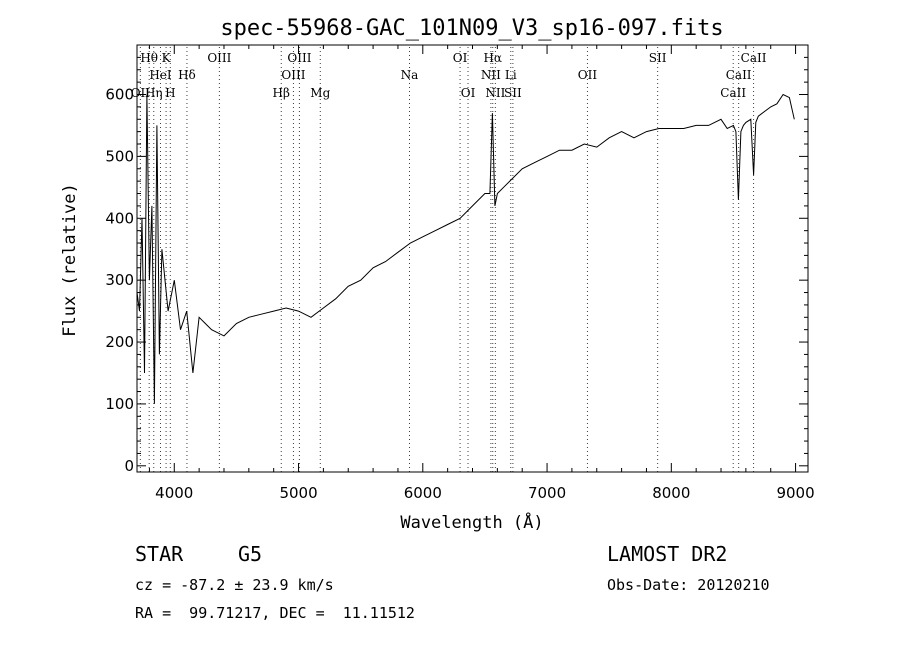 The height and width of the screenshot is (650, 900). I want to click on line-marker-label-4: OI, so click(460, 58).